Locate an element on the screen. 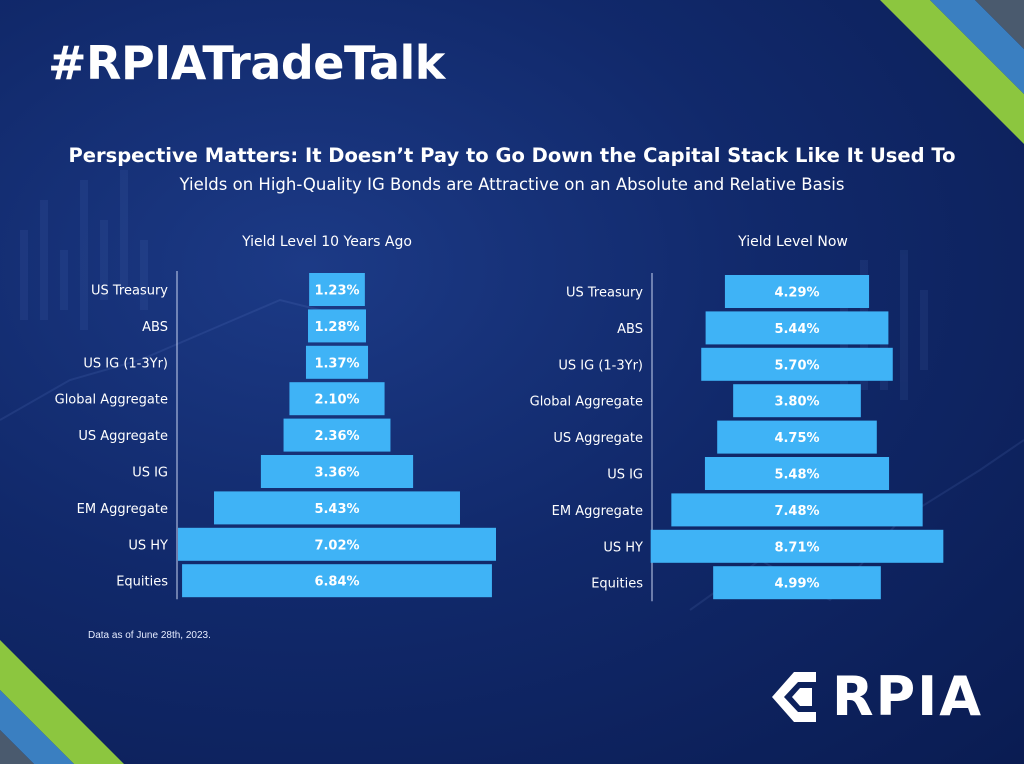  bar-value-label: 5.43% is located at coordinates (336, 509).